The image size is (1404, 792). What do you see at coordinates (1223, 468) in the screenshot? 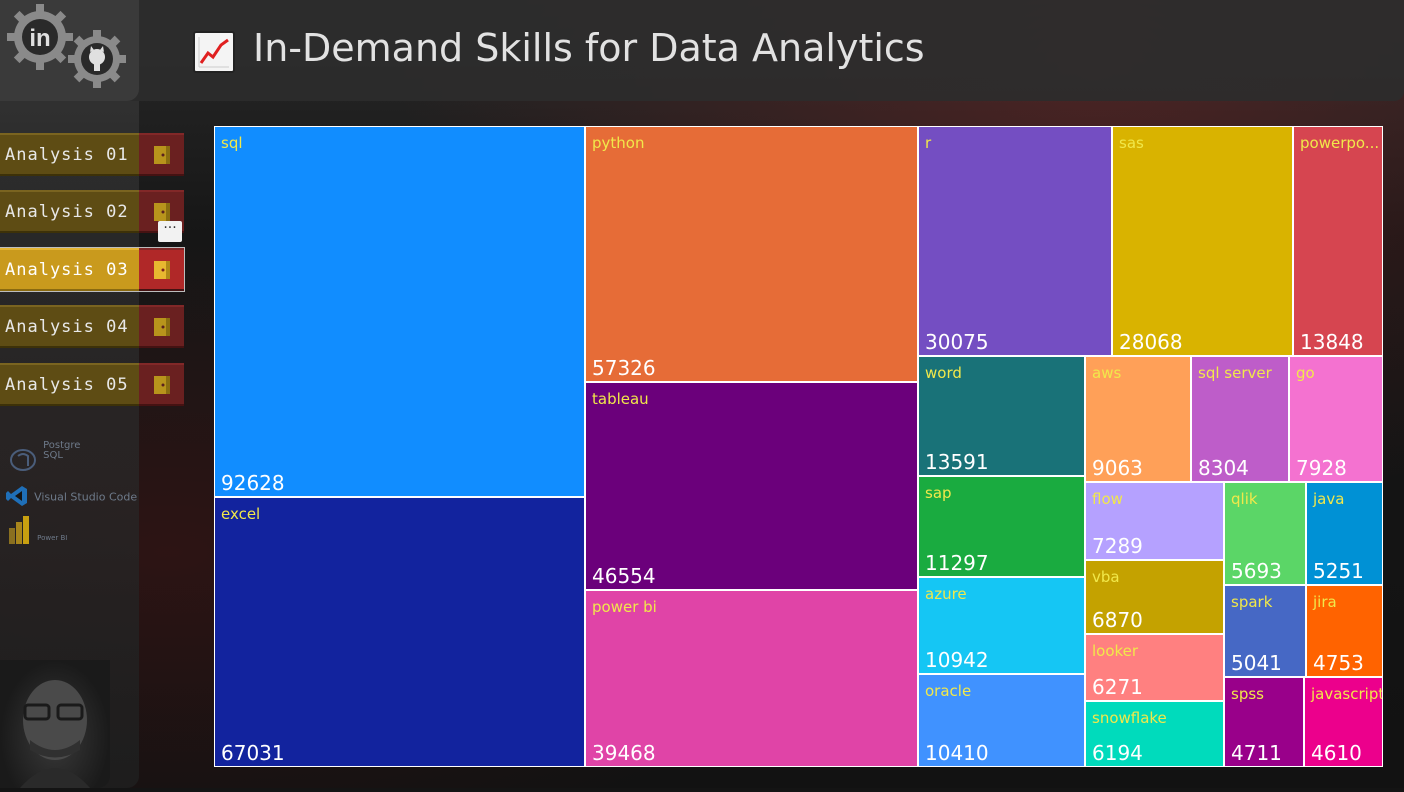
I see `tile-value: 8304` at bounding box center [1223, 468].